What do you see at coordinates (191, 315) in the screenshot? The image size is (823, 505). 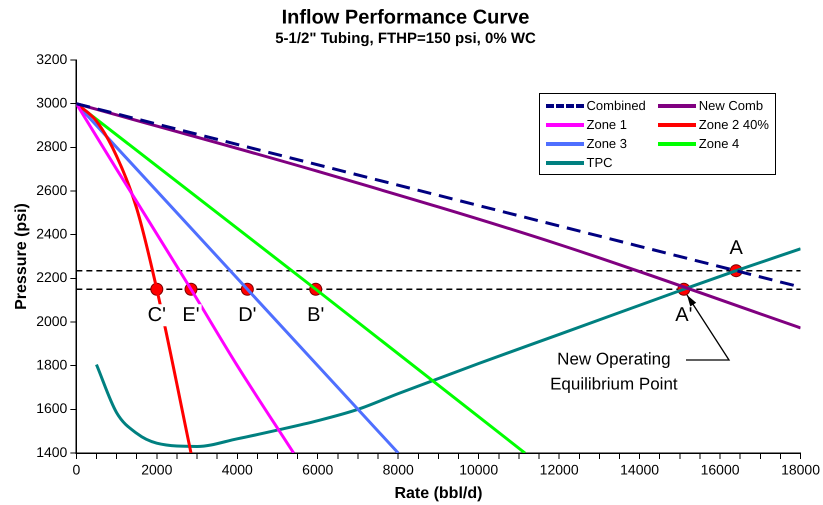 I see `annotation: E'` at bounding box center [191, 315].